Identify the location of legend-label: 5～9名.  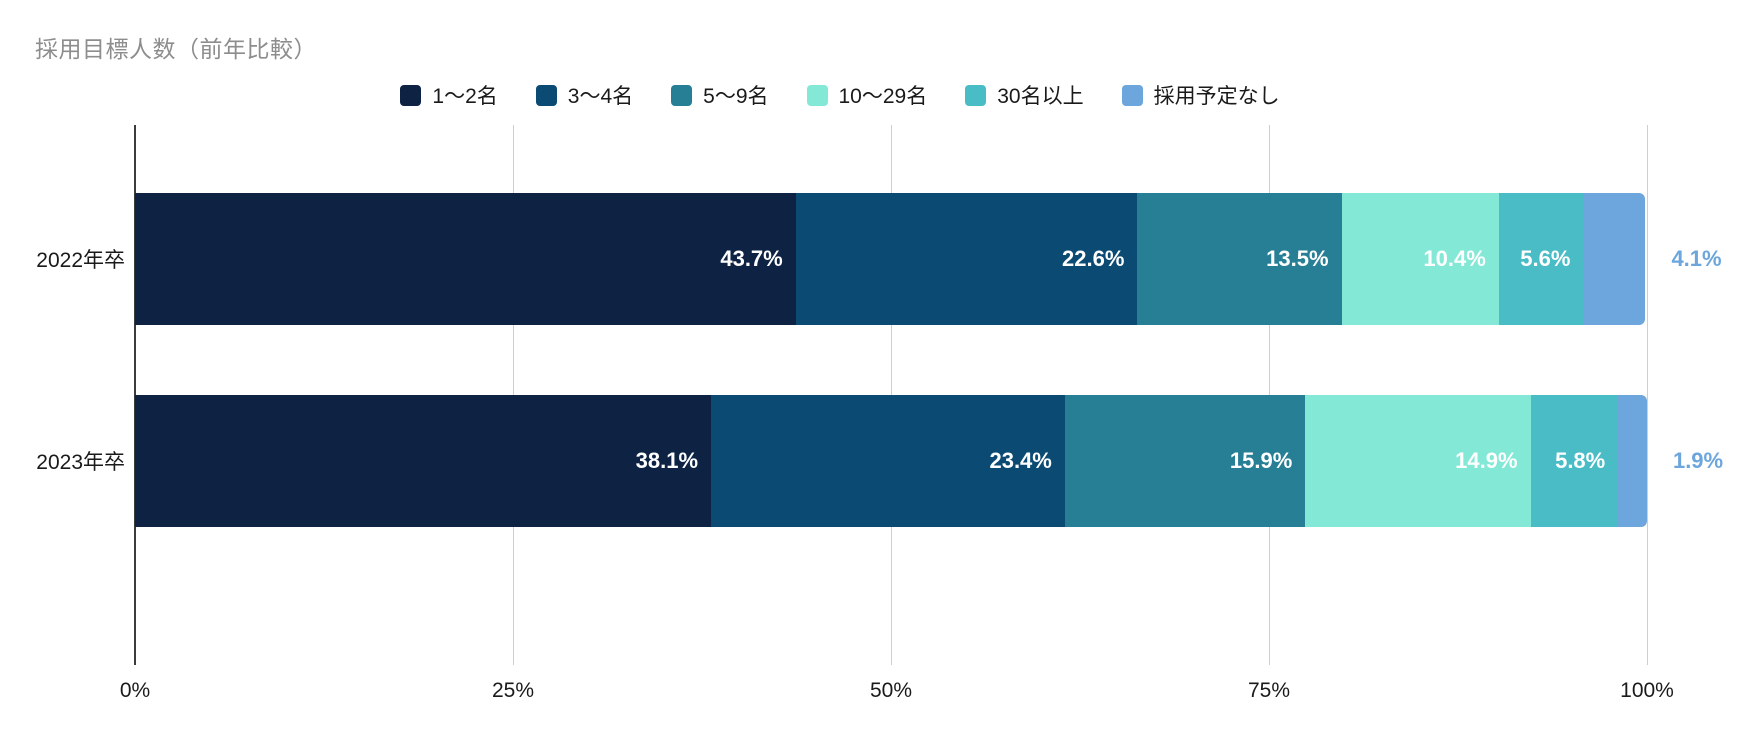
(736, 96).